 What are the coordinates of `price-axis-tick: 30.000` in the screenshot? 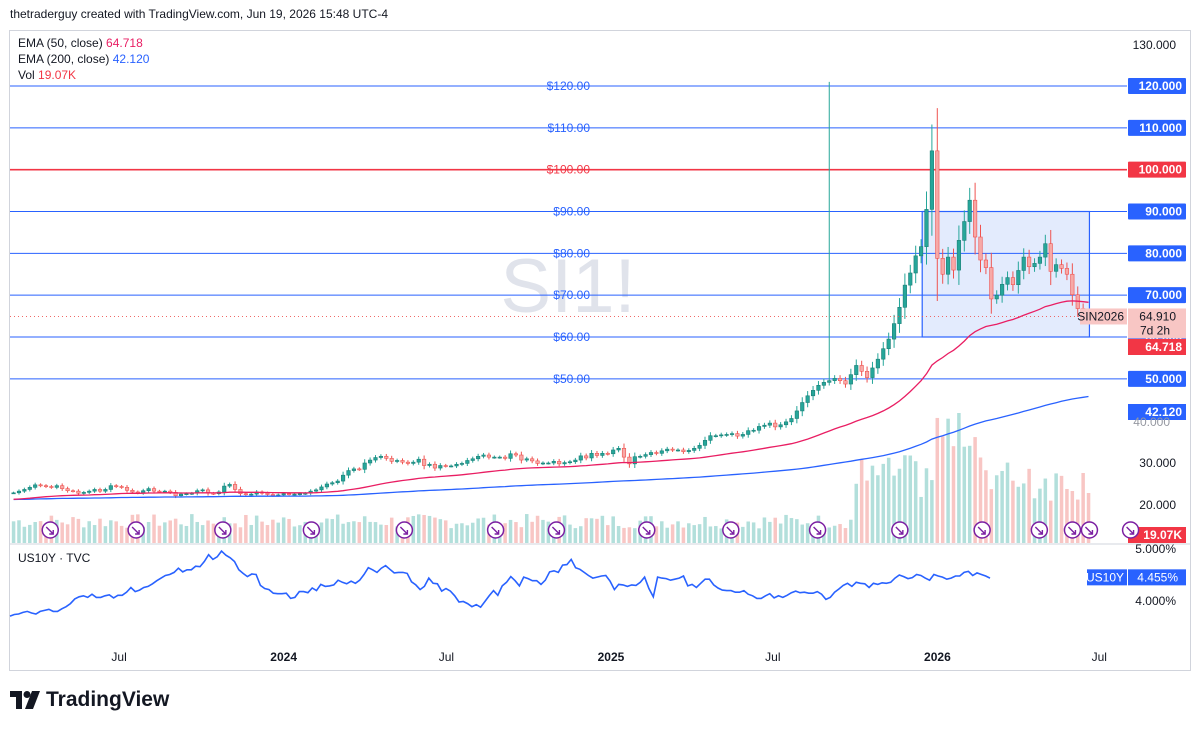 It's located at (1157, 463).